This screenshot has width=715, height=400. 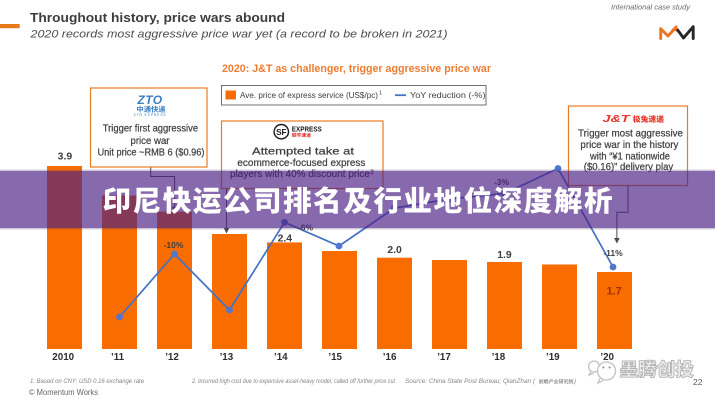 What do you see at coordinates (504, 255) in the screenshot?
I see `svg-text: 1.9` at bounding box center [504, 255].